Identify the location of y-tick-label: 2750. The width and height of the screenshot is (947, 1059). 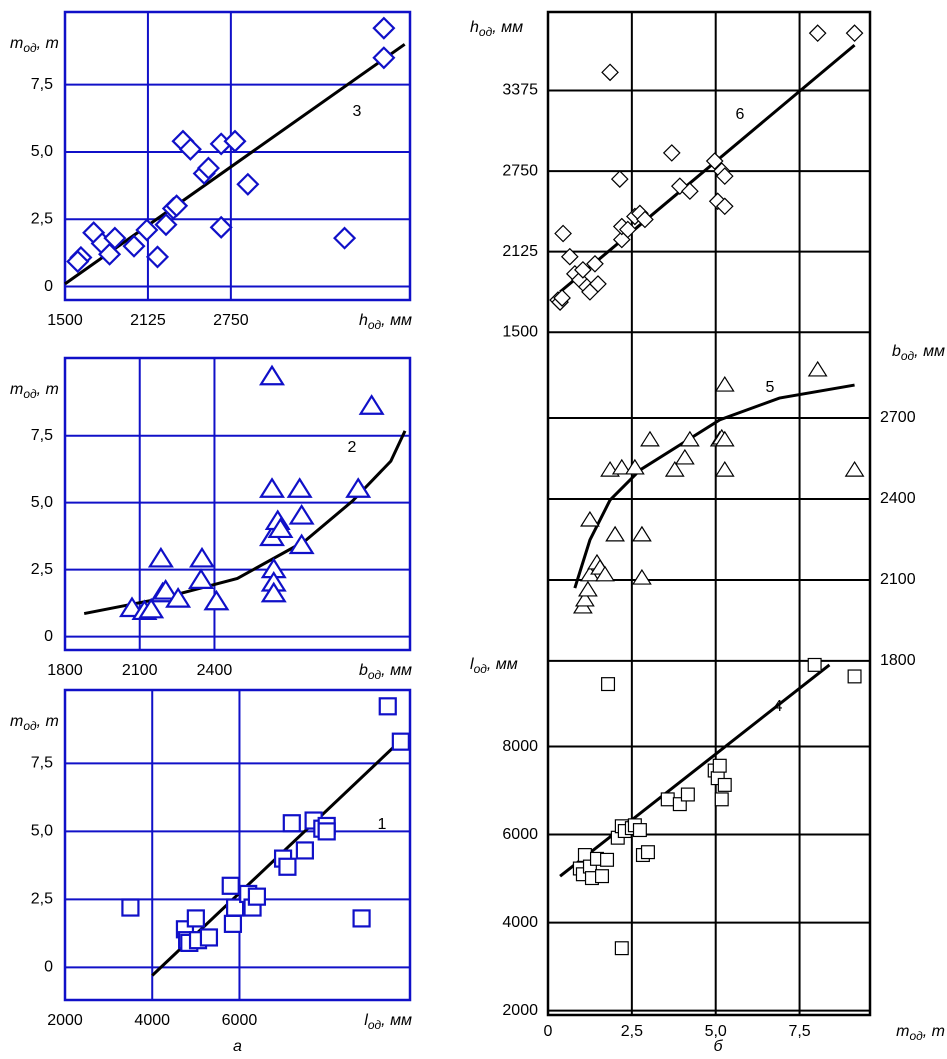
(520, 170).